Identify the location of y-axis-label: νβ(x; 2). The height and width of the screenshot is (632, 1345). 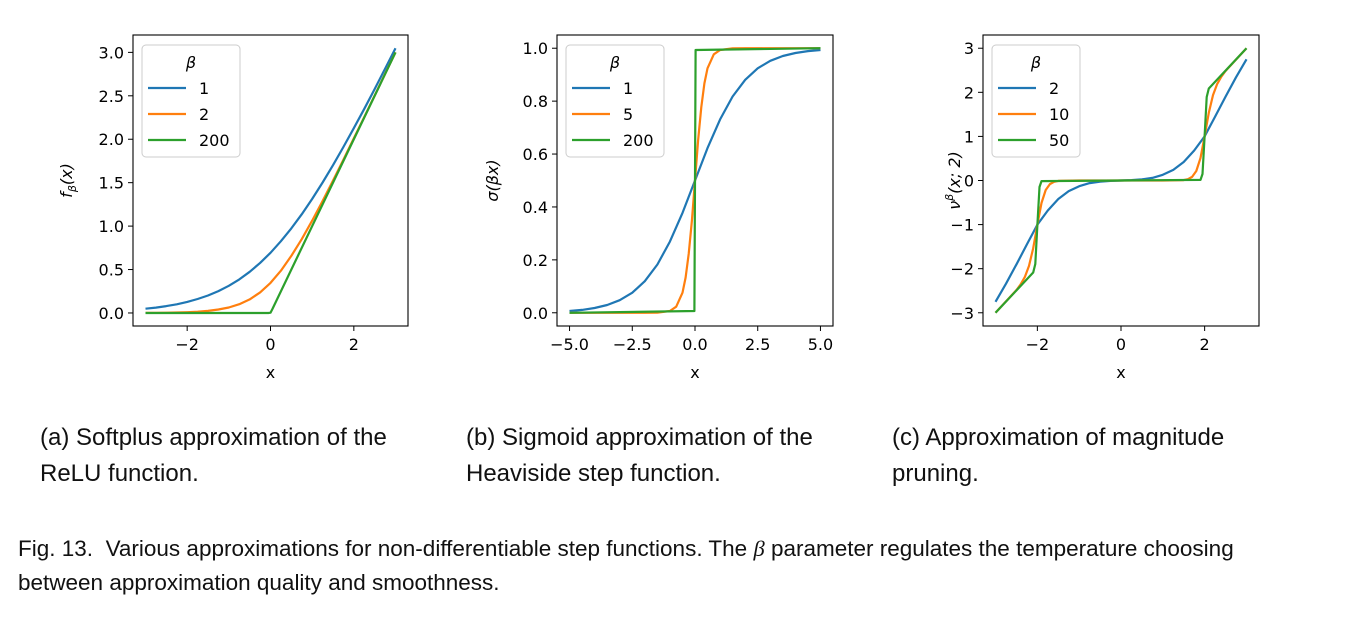
(953, 180).